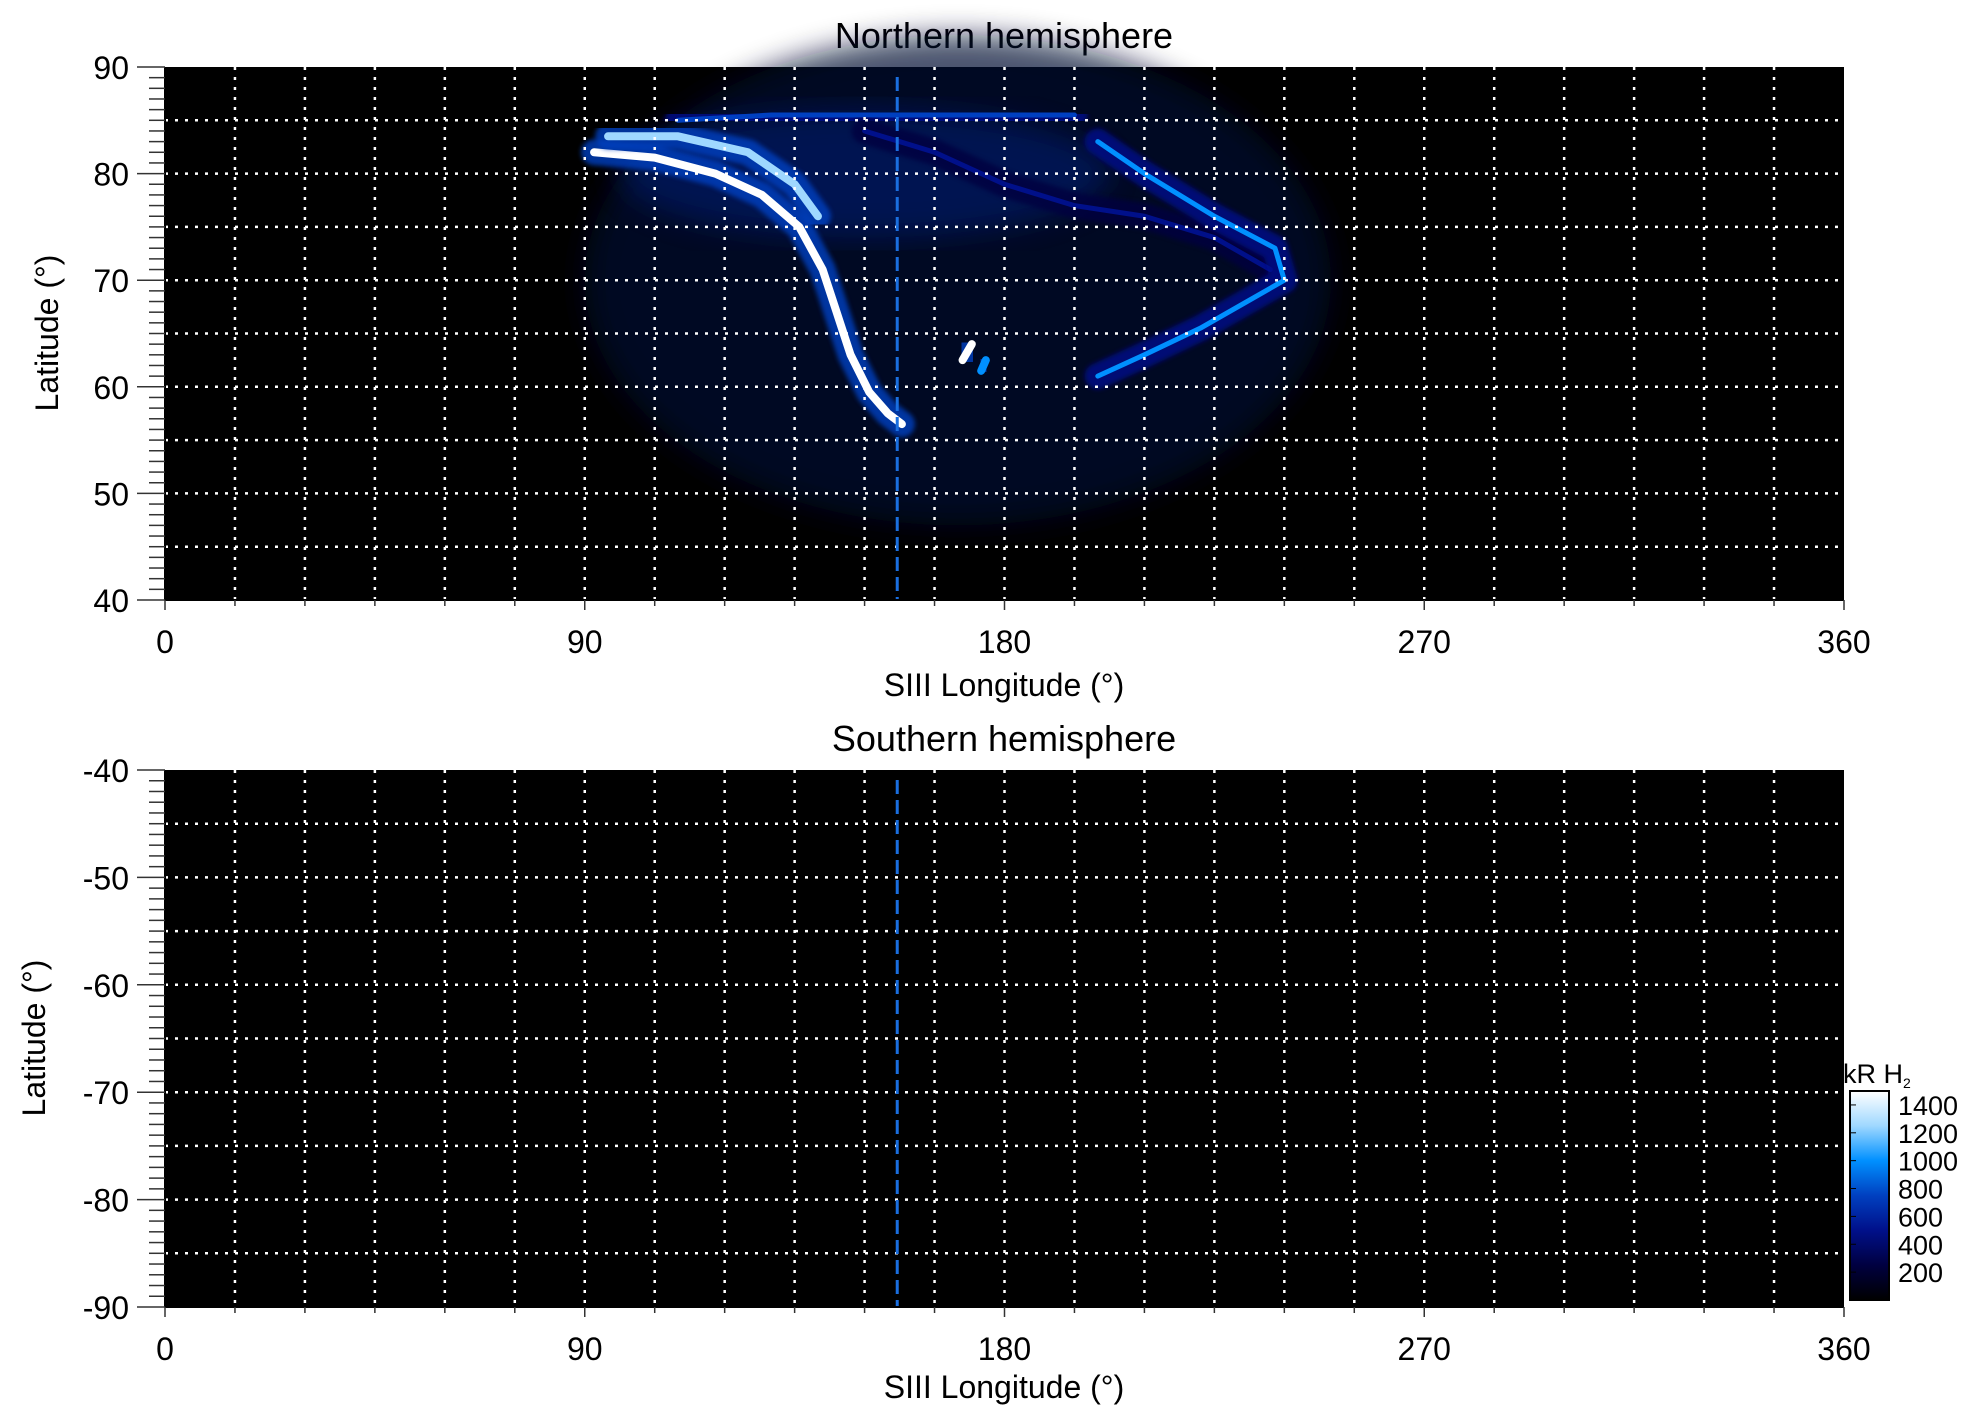  I want to click on colorbar-tick-label: 200, so click(1920, 1273).